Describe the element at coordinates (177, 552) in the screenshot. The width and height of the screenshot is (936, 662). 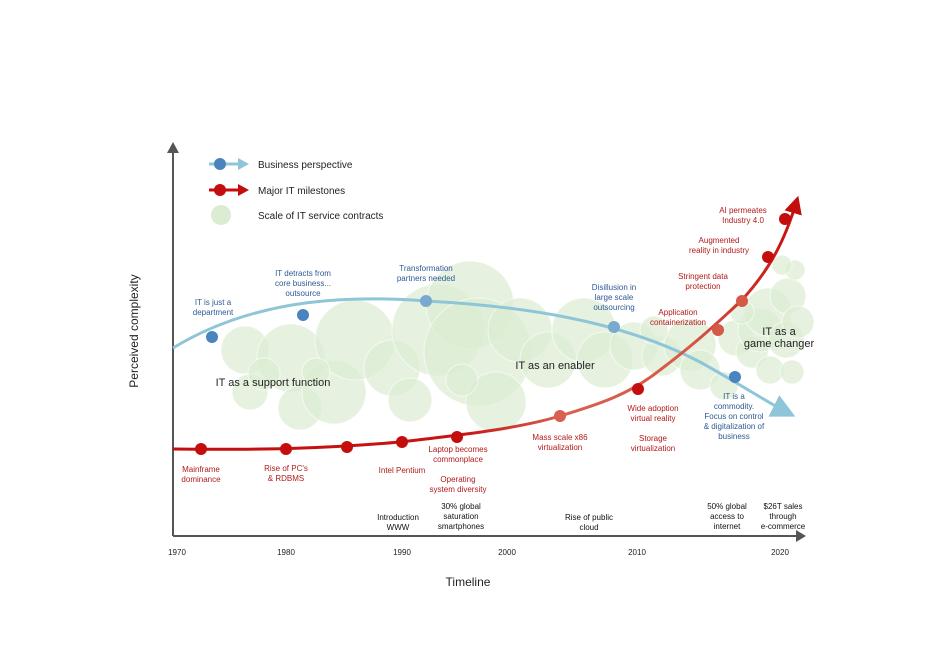
I see `tick-1970: 1970` at that location.